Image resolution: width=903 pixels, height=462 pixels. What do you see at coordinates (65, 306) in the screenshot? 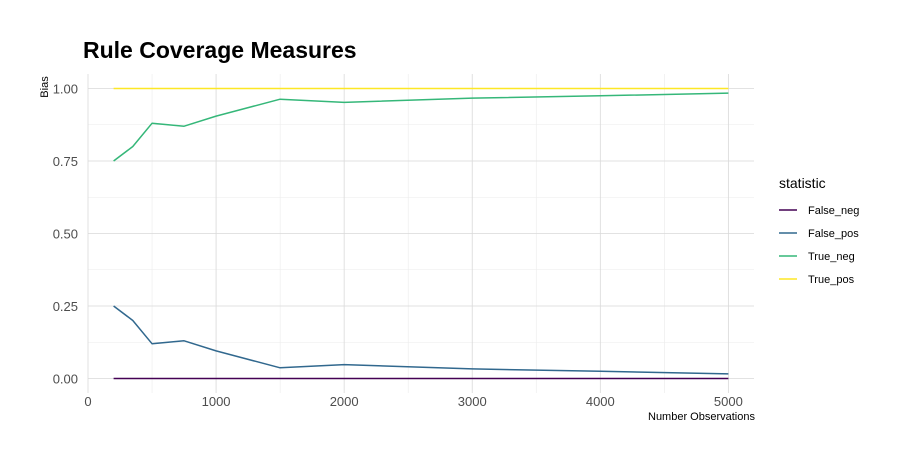
I see `y-tick-label: 0.25` at bounding box center [65, 306].